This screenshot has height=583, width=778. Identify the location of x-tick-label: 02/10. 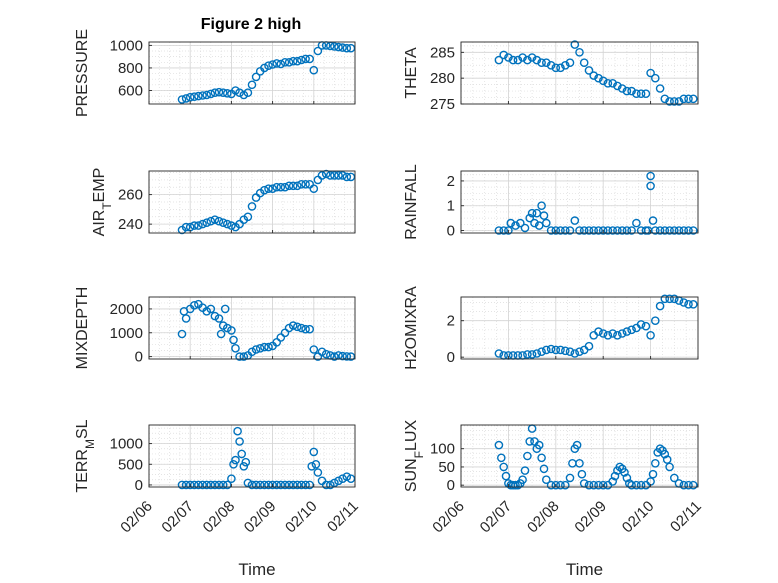
(638, 517).